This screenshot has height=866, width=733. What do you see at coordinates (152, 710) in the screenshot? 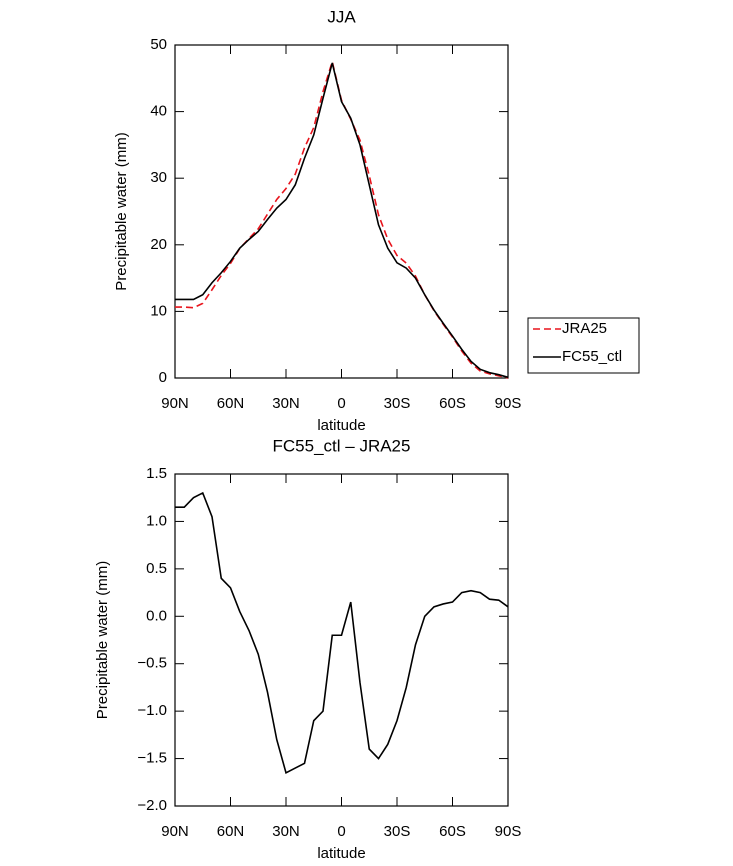
I see `y-tick-label: −1.0` at bounding box center [152, 710].